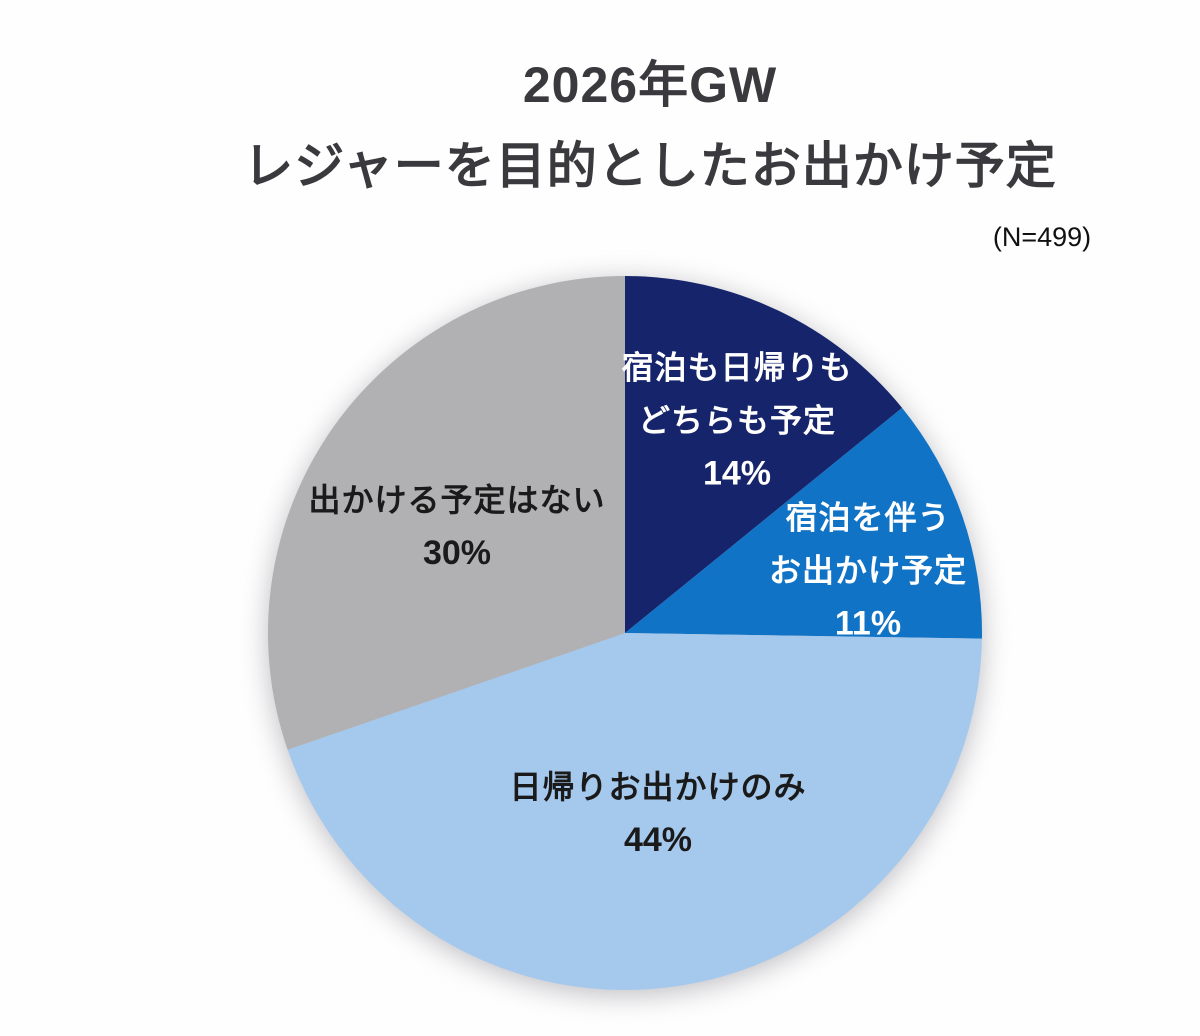 The width and height of the screenshot is (1200, 1036). I want to click on slice-label-line: お出かけ予定, so click(868, 570).